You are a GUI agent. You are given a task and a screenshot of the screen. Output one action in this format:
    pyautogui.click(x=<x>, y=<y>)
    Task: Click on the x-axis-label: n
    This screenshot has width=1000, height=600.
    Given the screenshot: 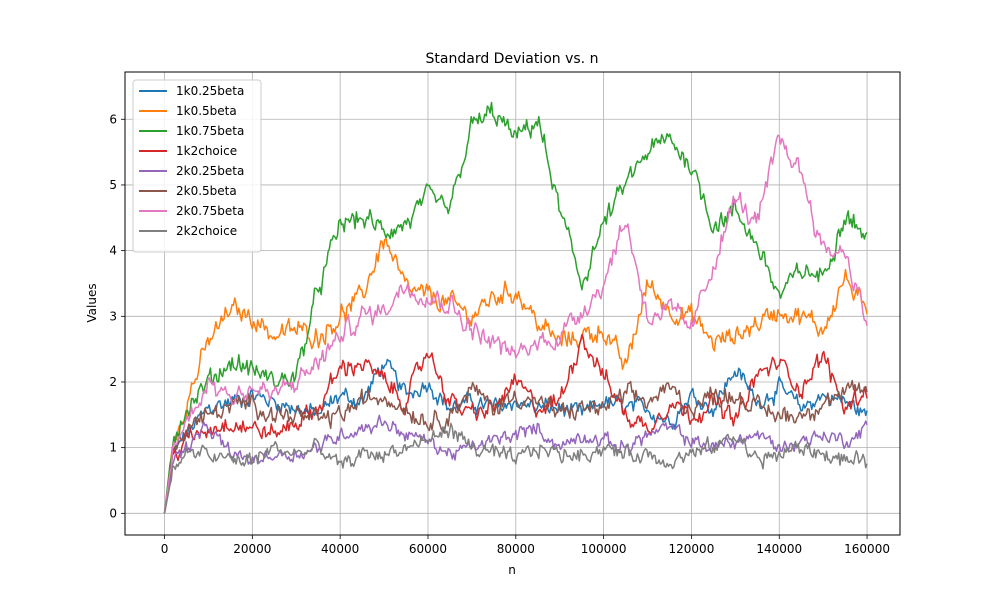 What is the action you would take?
    pyautogui.click(x=512, y=570)
    